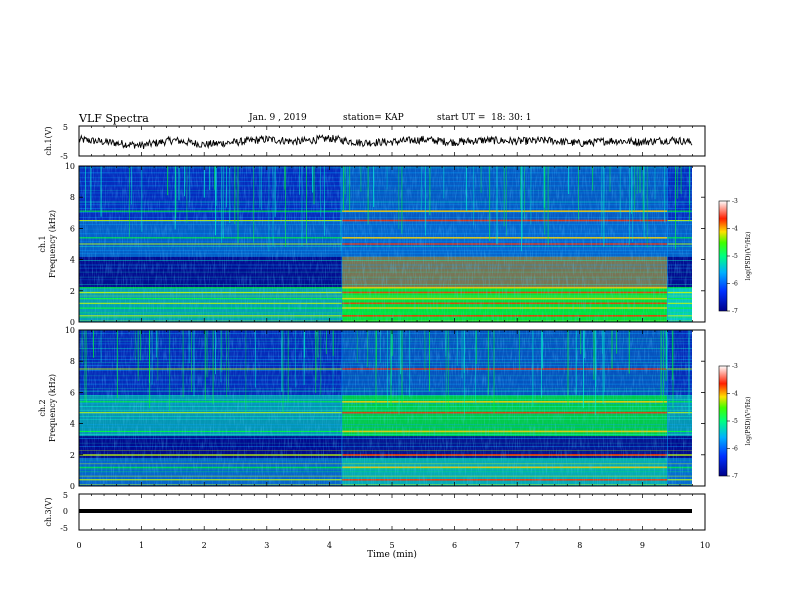 The image size is (792, 612). I want to click on date-label: Jan. 9 , 2019, so click(278, 118).